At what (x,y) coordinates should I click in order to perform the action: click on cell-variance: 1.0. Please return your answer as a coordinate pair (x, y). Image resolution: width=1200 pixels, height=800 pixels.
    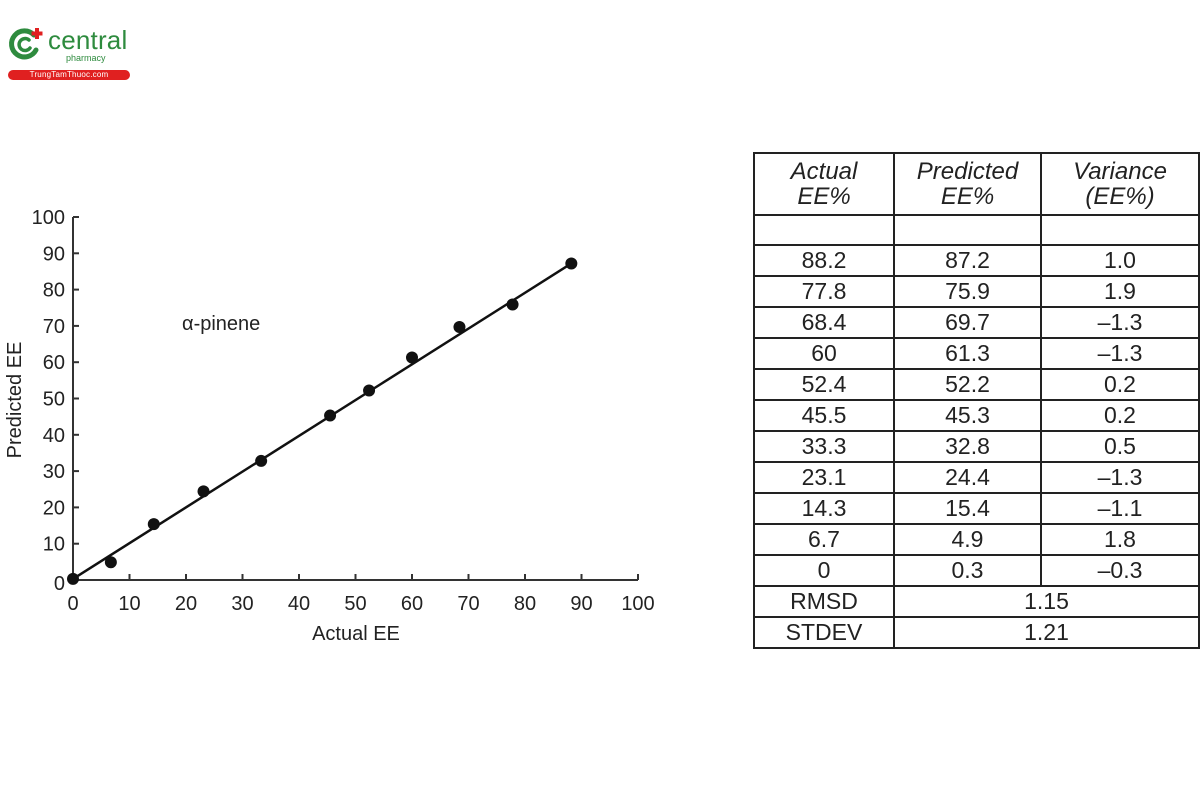
    Looking at the image, I should click on (1120, 260).